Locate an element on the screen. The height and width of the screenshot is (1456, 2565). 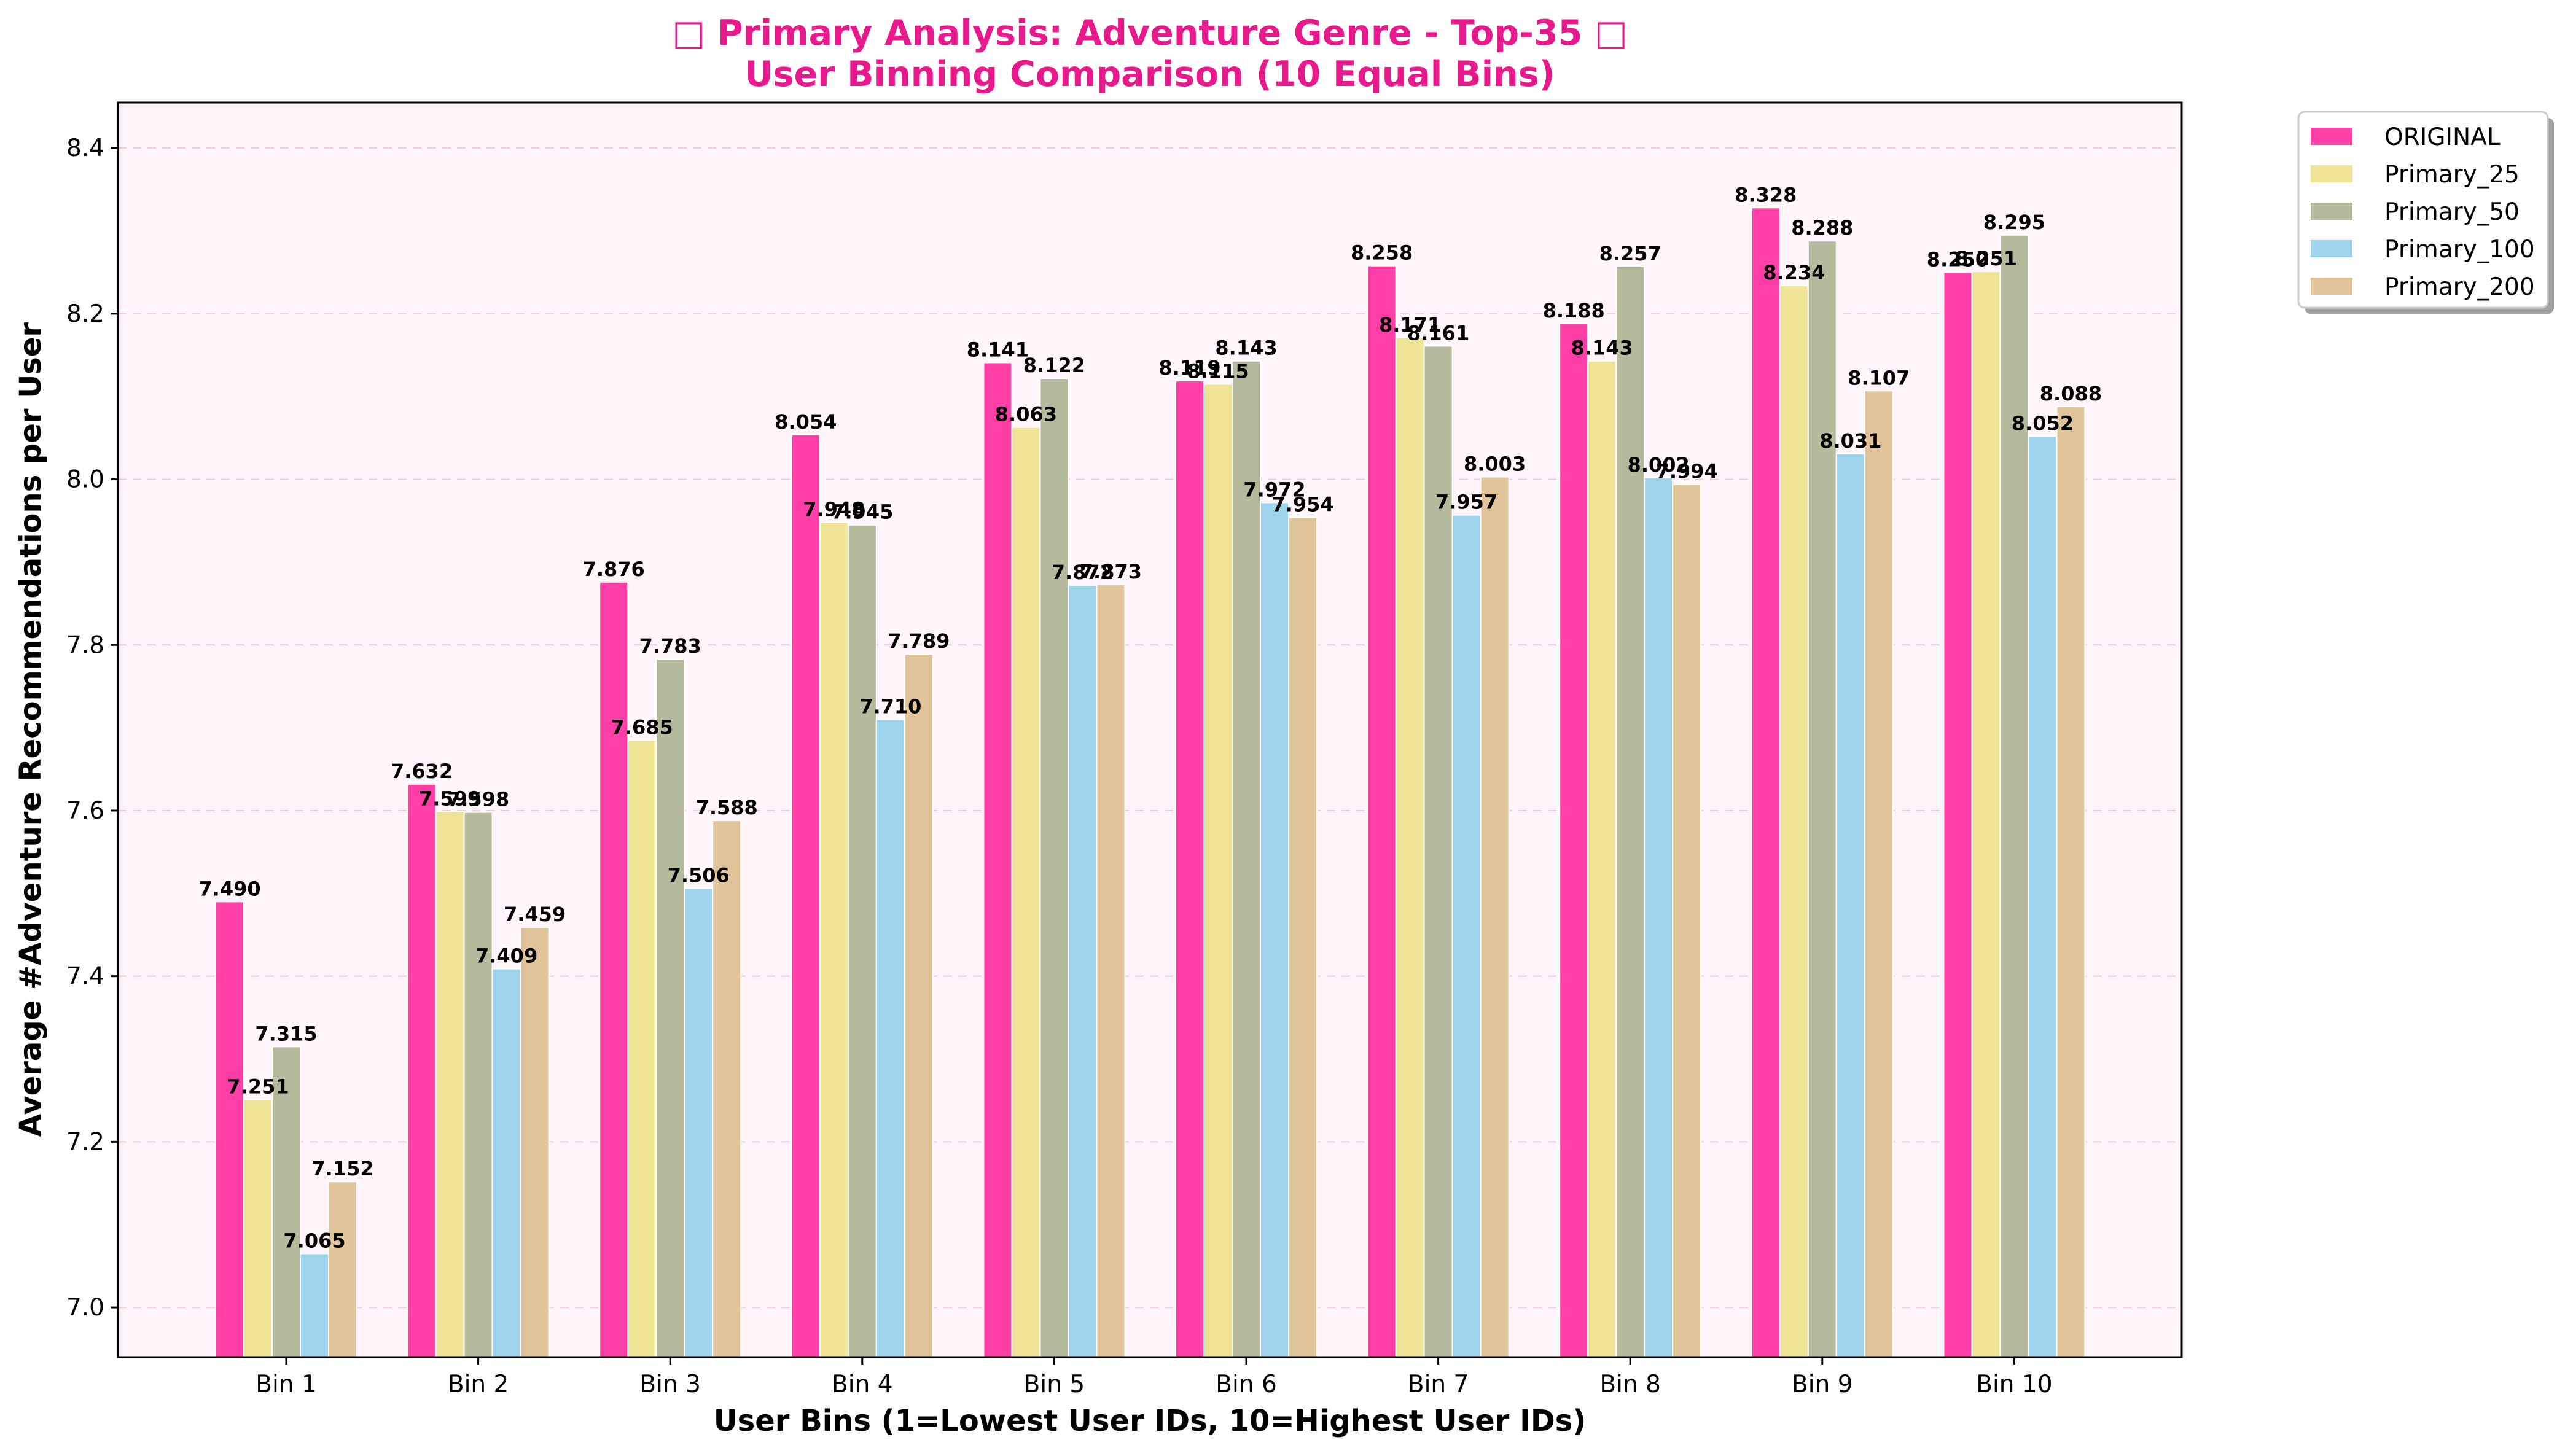
value-label-Primary_50-Bin-6: 8.143 is located at coordinates (1246, 348).